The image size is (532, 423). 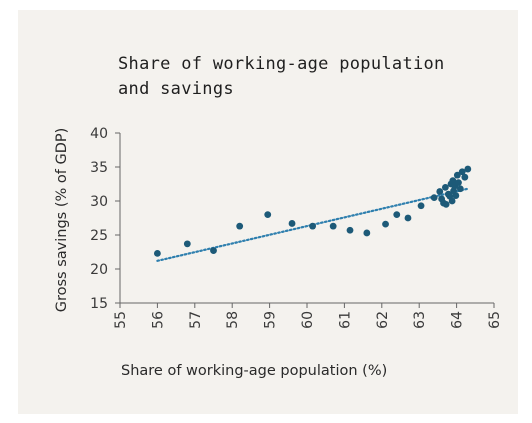 I want to click on x-tick-label: 63, so click(x=420, y=320).